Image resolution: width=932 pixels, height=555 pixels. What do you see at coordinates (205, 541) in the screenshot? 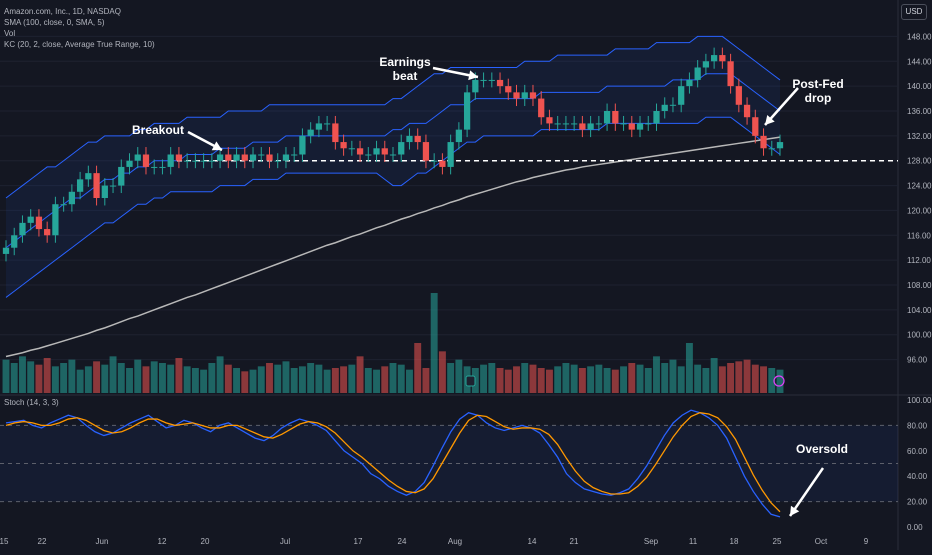
I see `x-tick-label: 20` at bounding box center [205, 541].